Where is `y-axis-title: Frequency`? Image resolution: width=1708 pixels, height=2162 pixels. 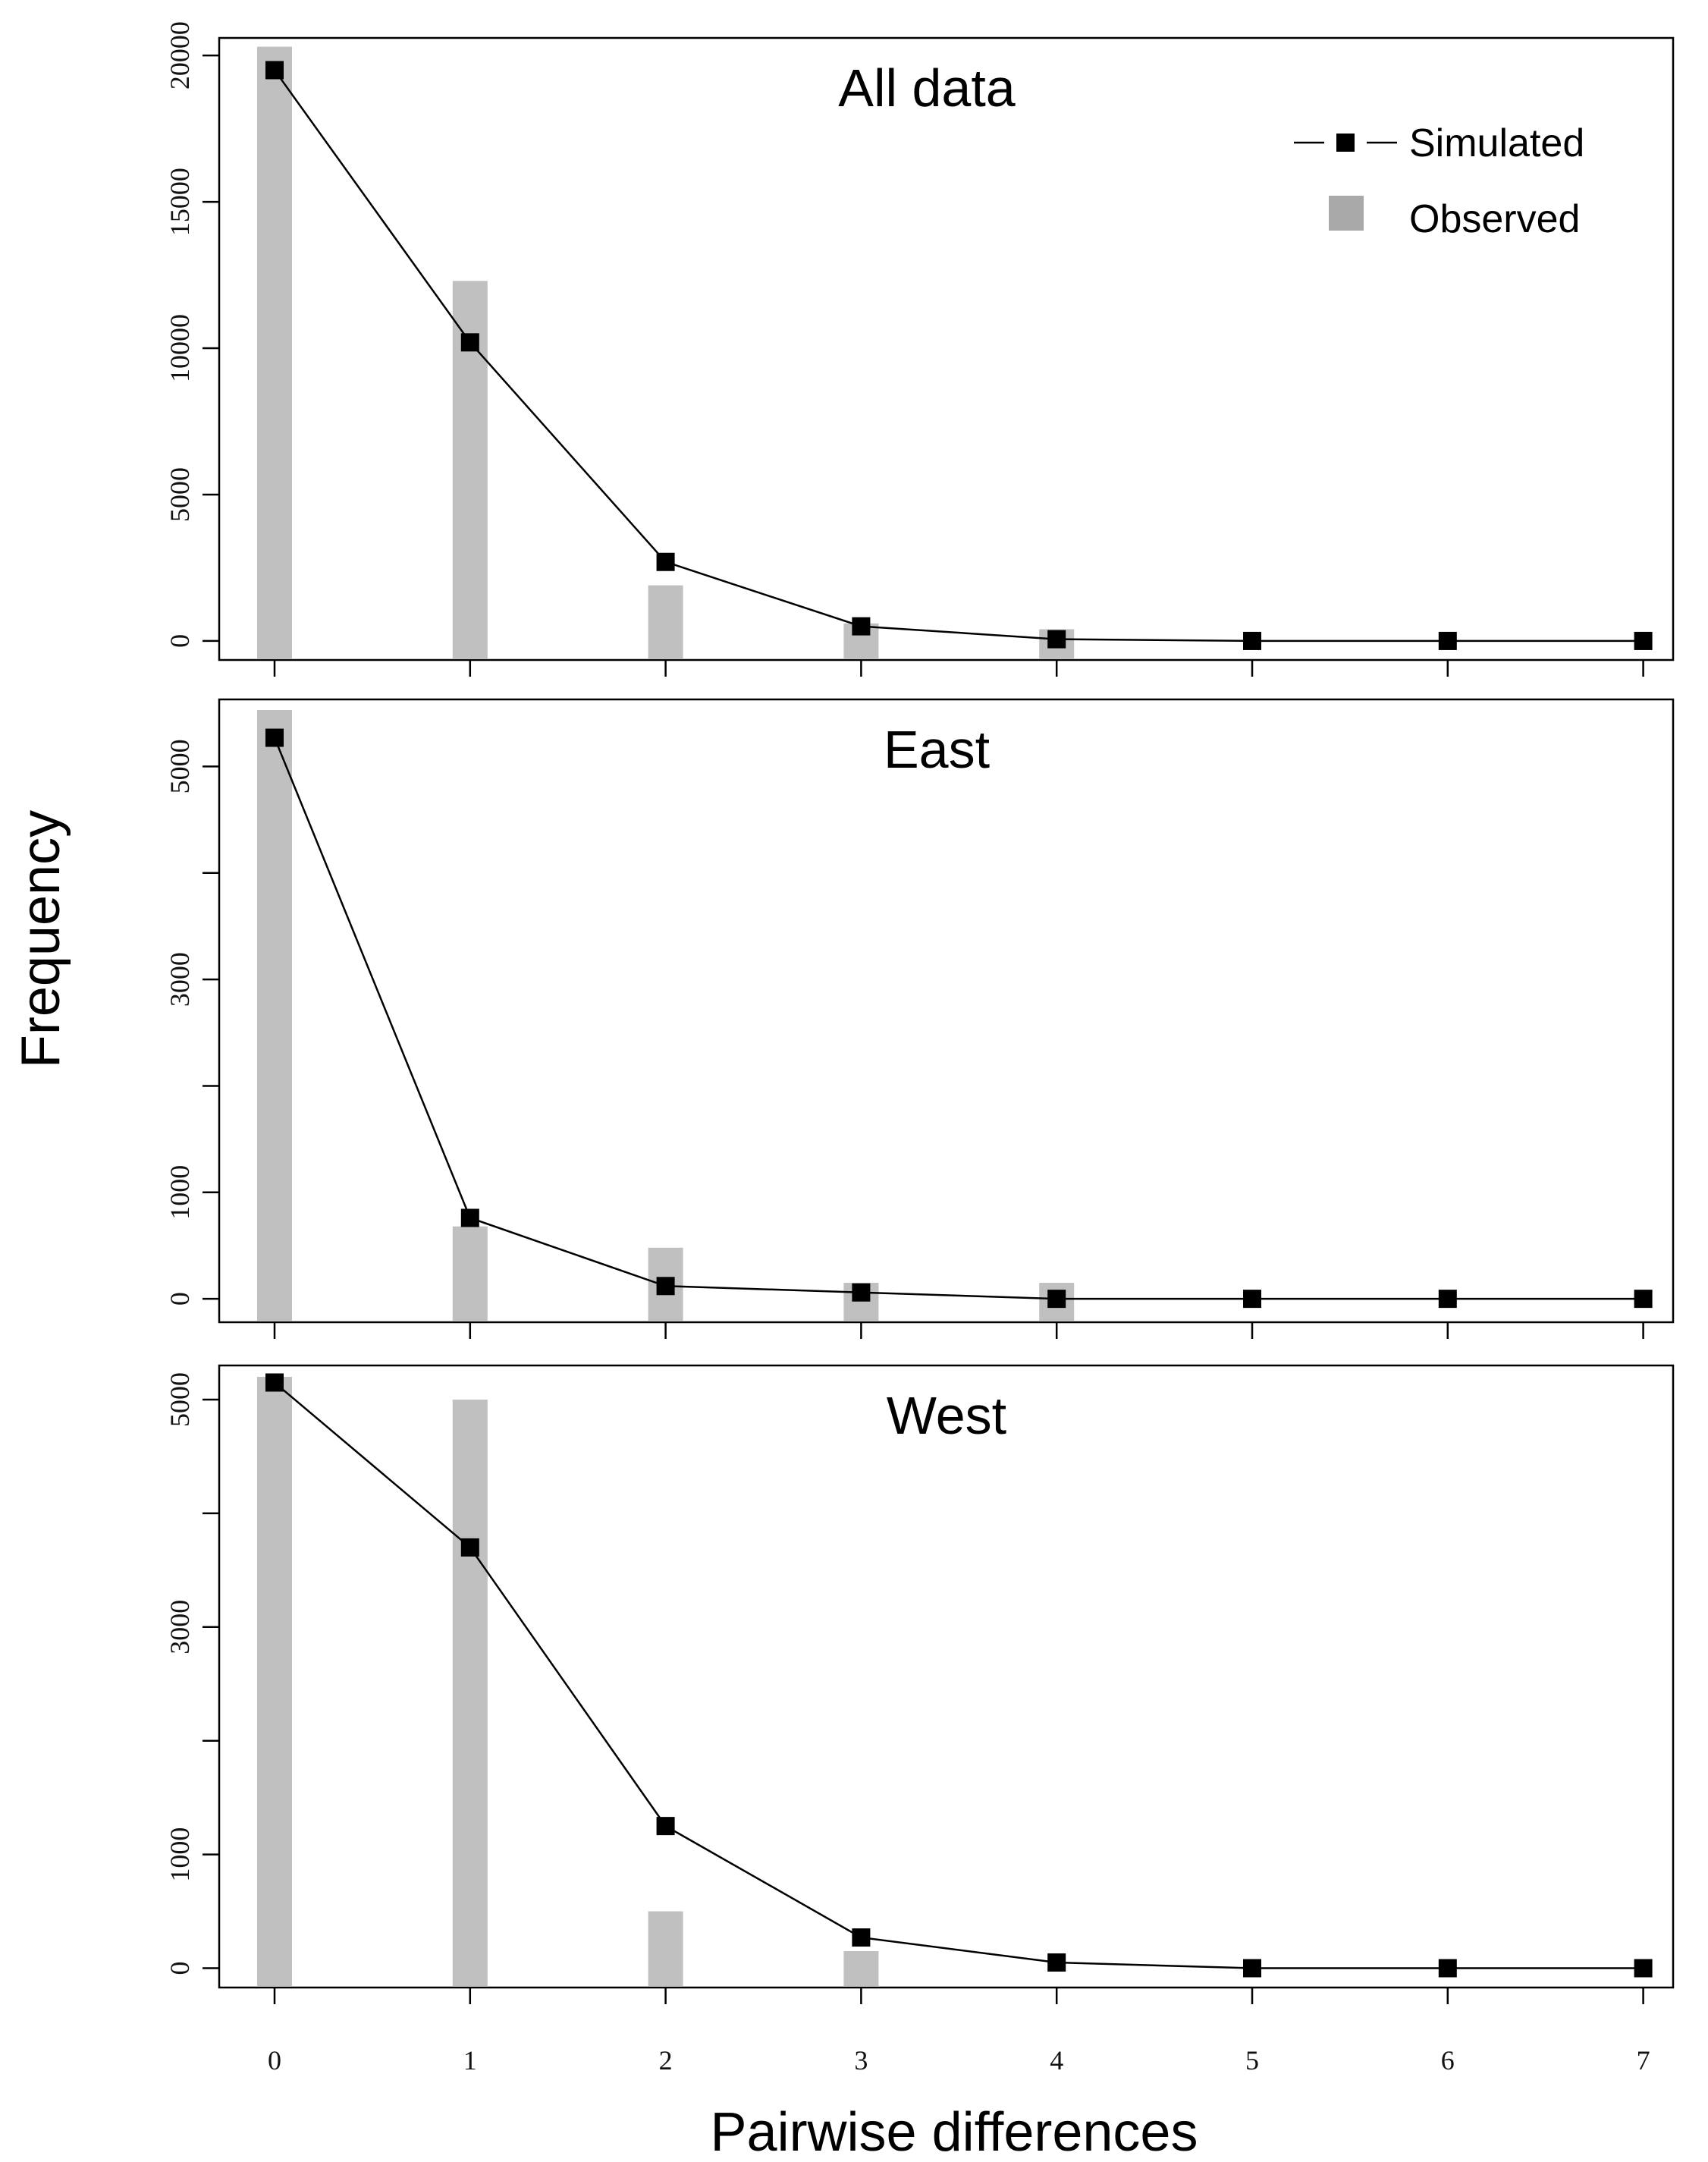
y-axis-title: Frequency is located at coordinates (41, 939).